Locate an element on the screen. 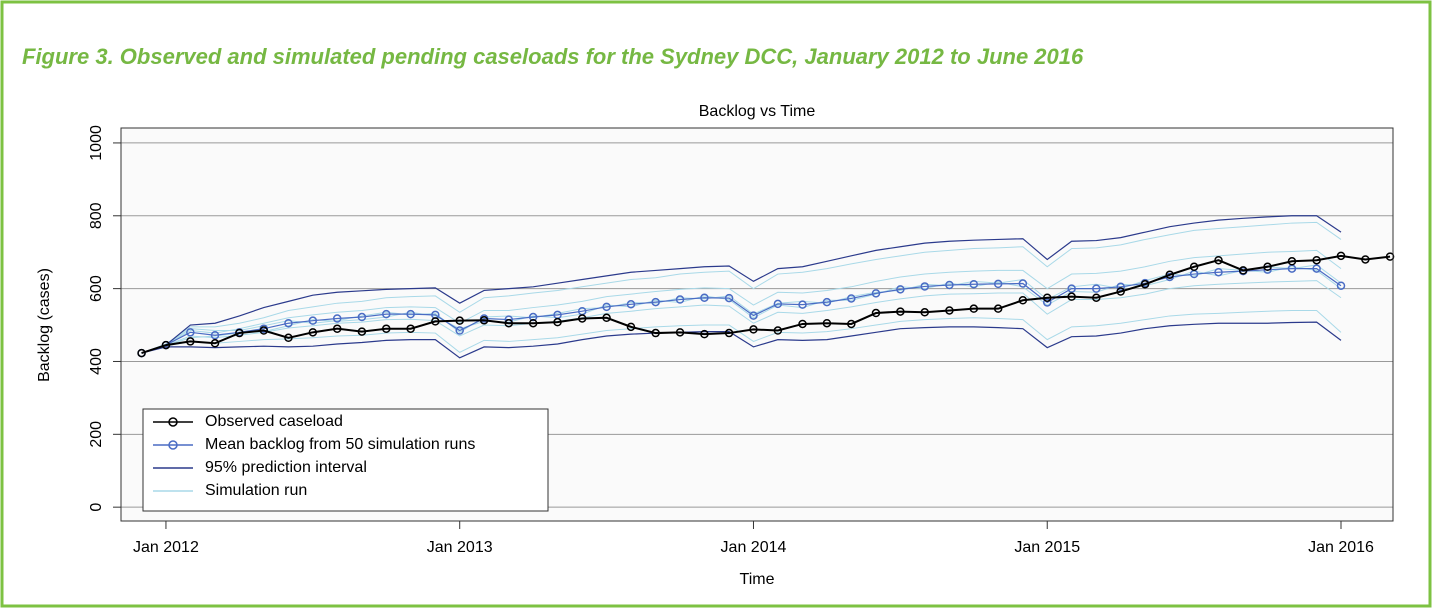 The image size is (1432, 608). x-tick-label: Jan 2013 is located at coordinates (460, 547).